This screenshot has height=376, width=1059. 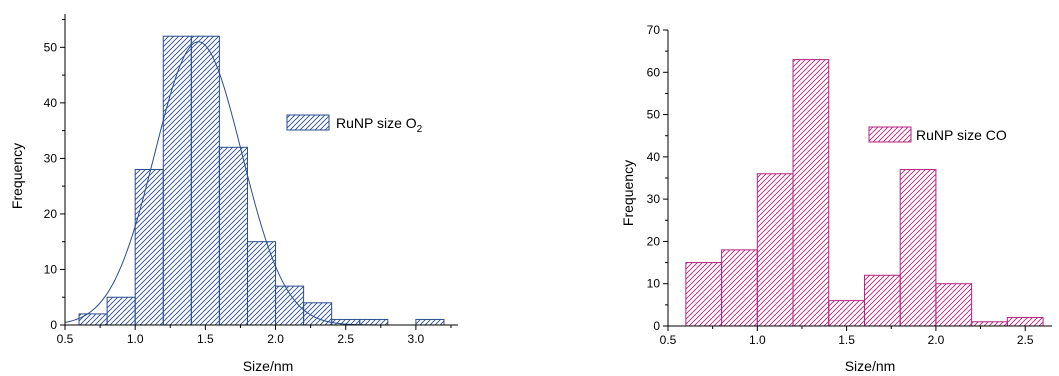 I want to click on legend: RuNP size CO, so click(x=937, y=134).